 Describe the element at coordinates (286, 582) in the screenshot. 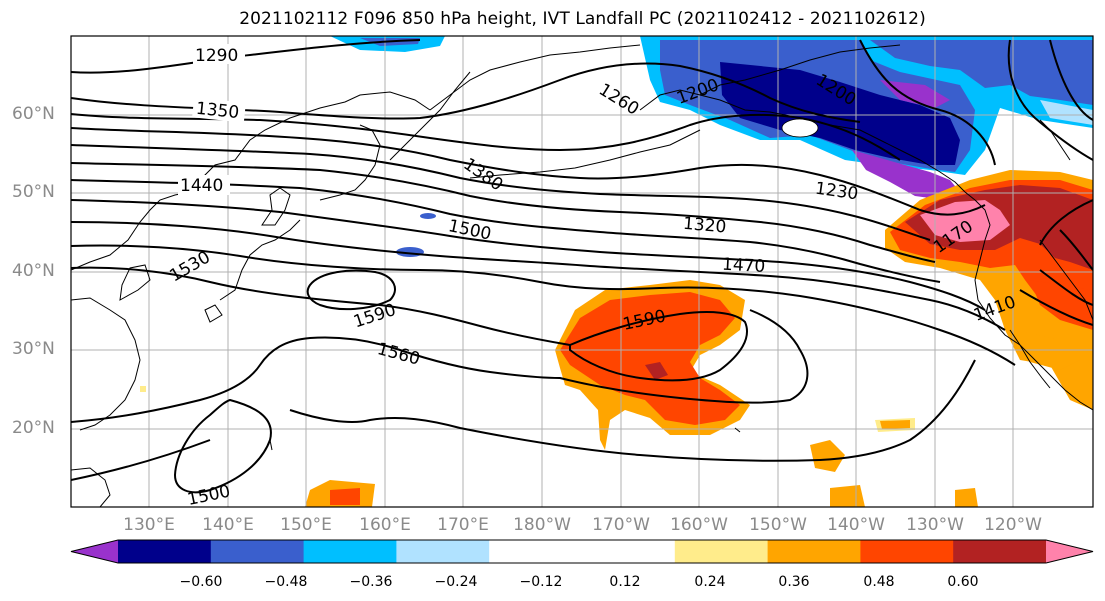

I see `colorbar-tick-label: −0.48` at that location.